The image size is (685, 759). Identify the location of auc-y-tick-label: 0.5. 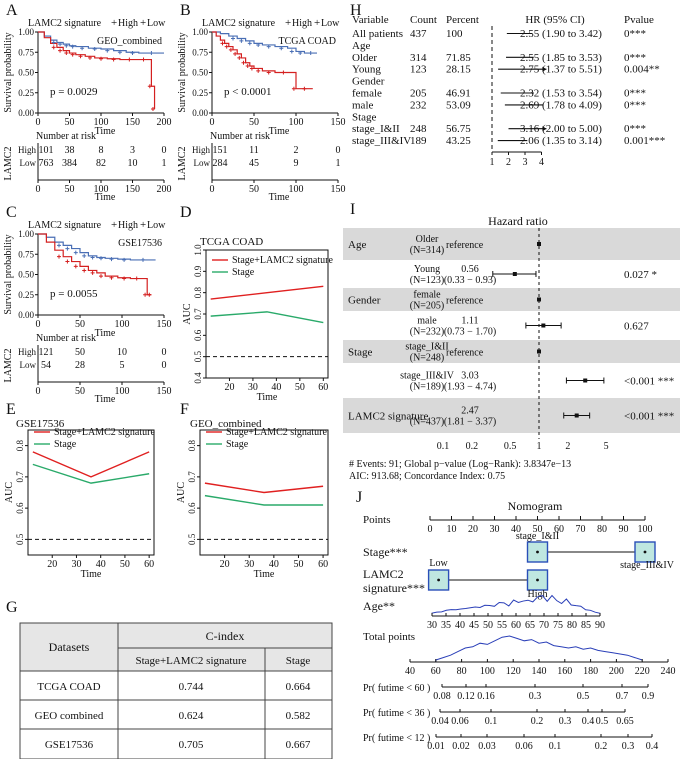
(192, 539).